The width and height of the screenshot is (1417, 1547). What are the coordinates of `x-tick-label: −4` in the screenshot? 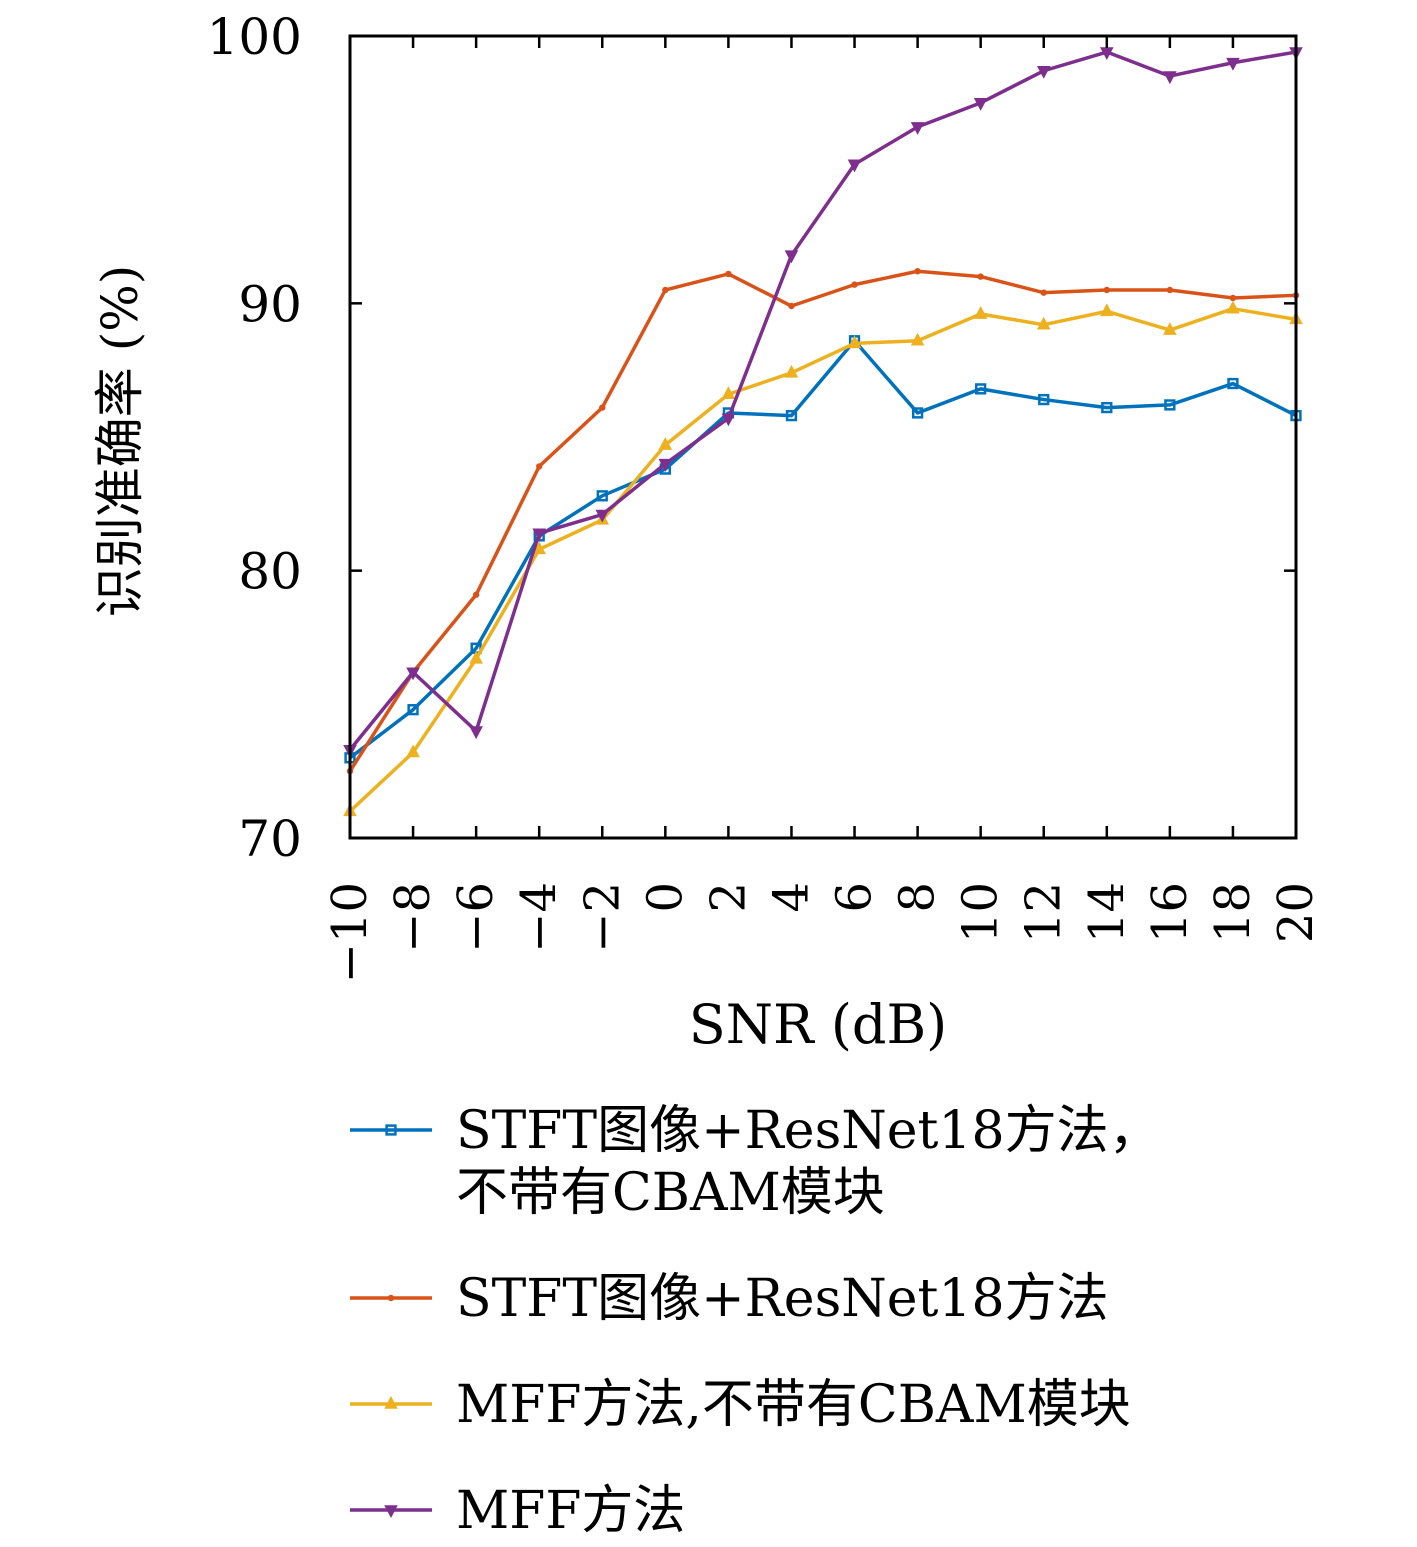 It's located at (539, 917).